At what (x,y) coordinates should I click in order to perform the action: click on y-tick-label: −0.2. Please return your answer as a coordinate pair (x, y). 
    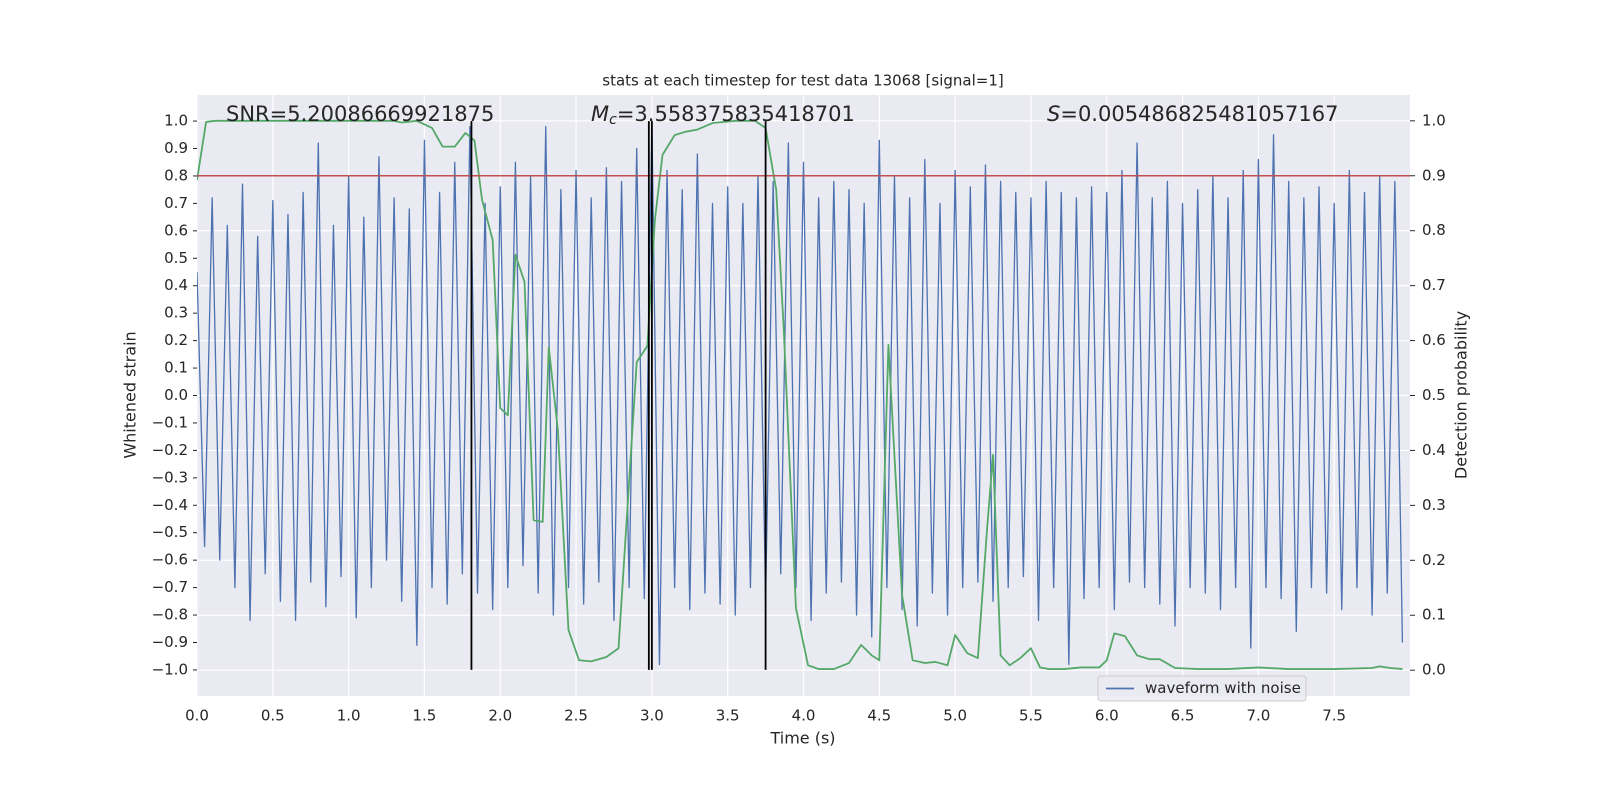
    Looking at the image, I should click on (170, 450).